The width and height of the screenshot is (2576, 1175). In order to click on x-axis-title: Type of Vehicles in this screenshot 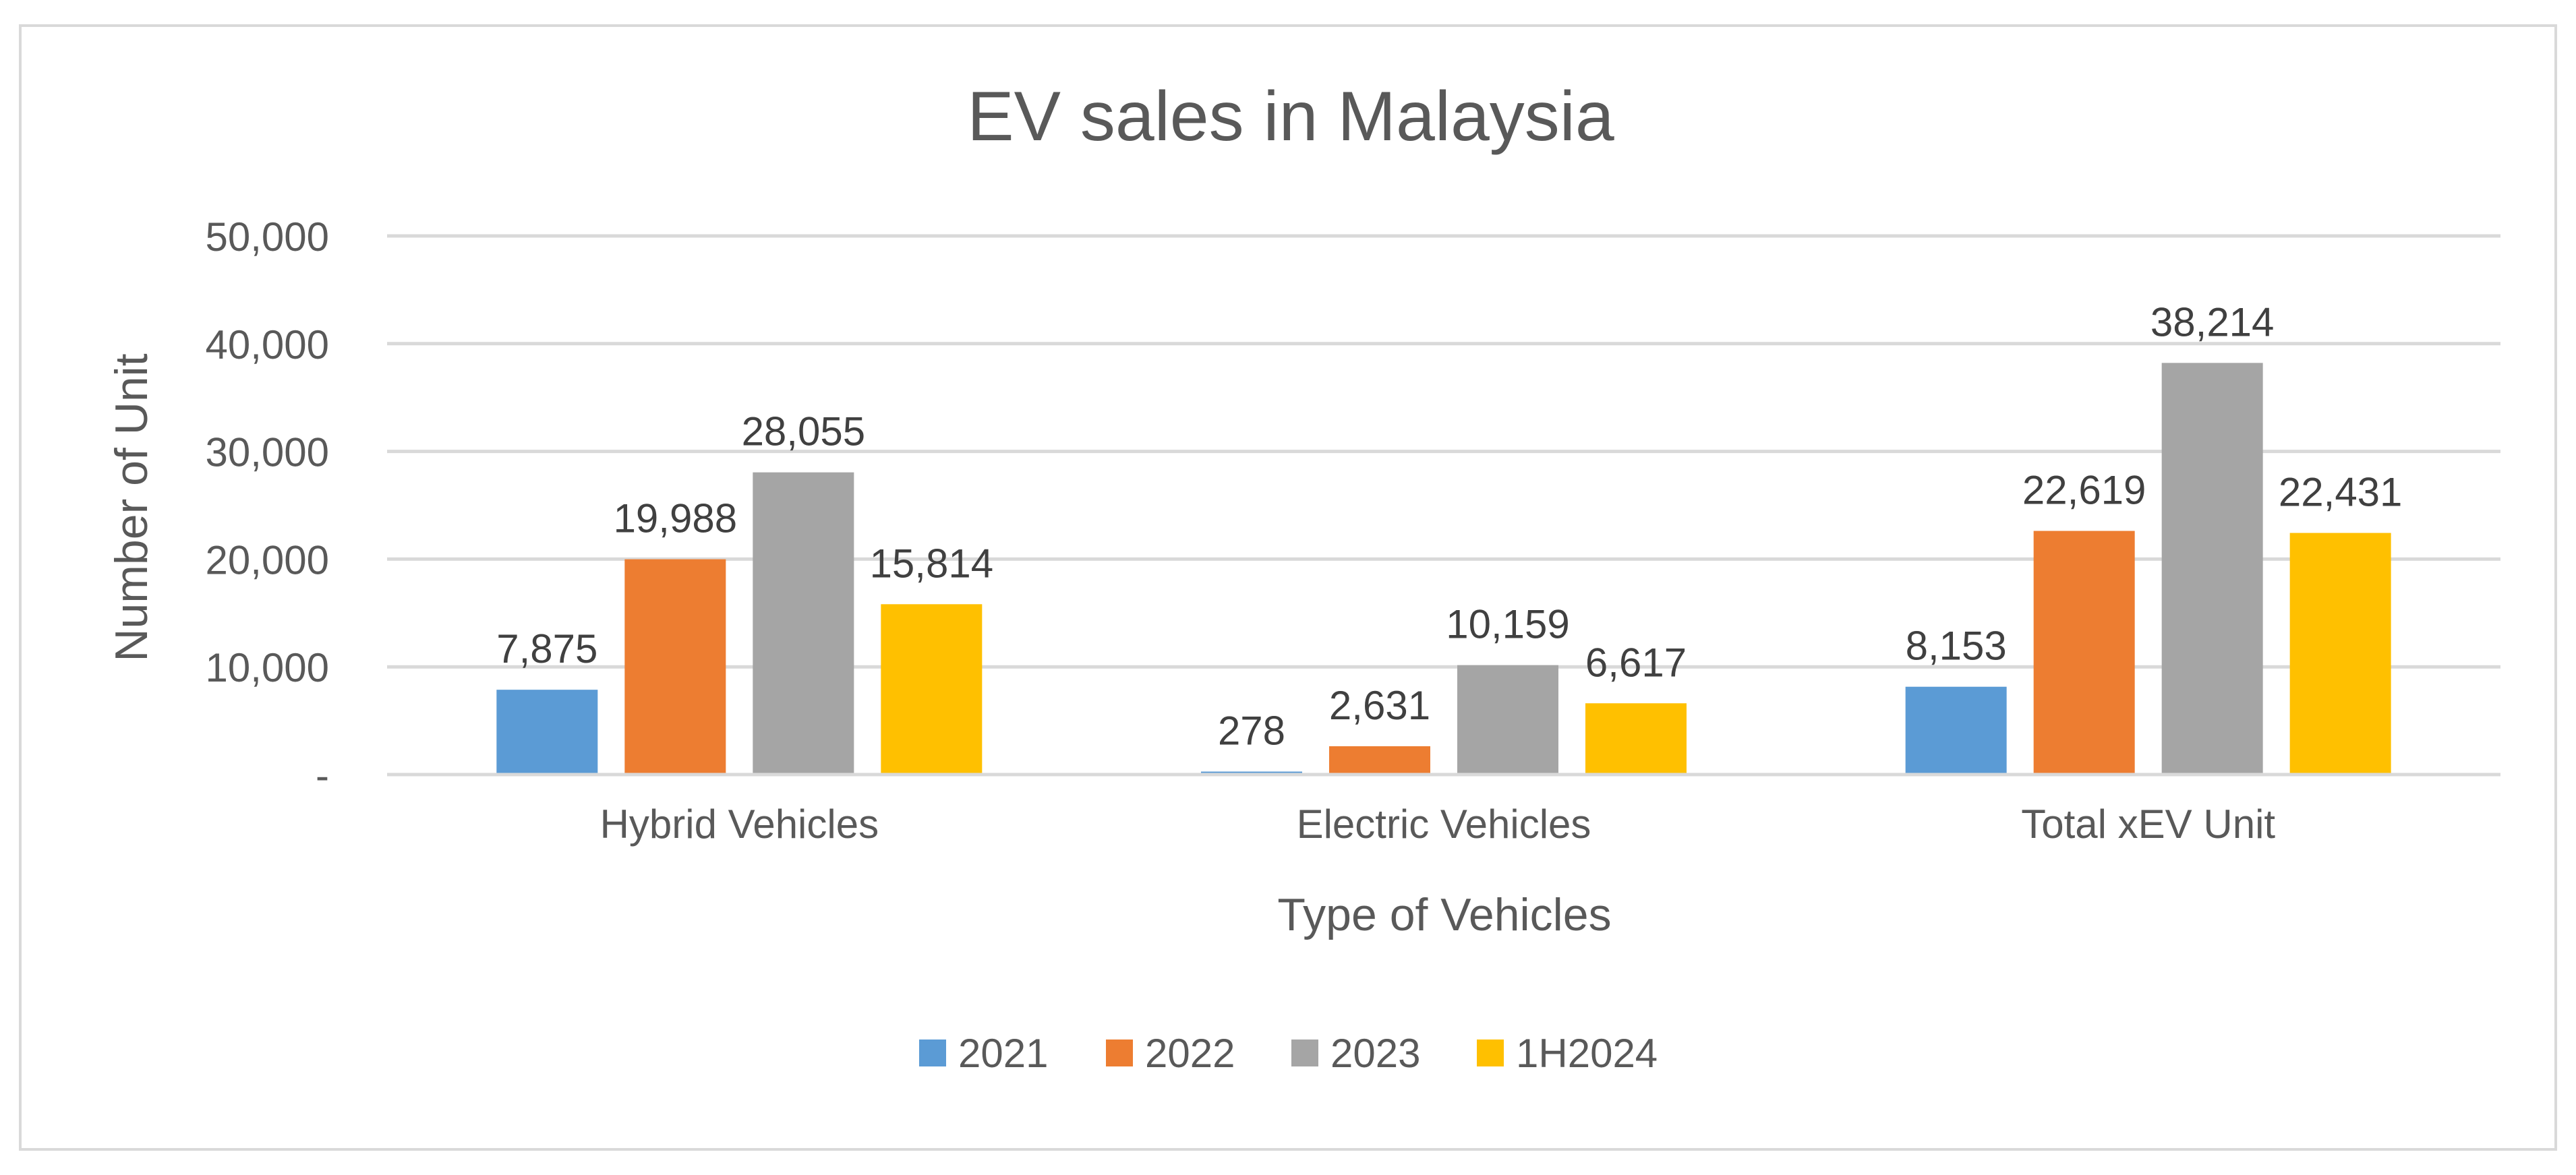, I will do `click(1444, 914)`.